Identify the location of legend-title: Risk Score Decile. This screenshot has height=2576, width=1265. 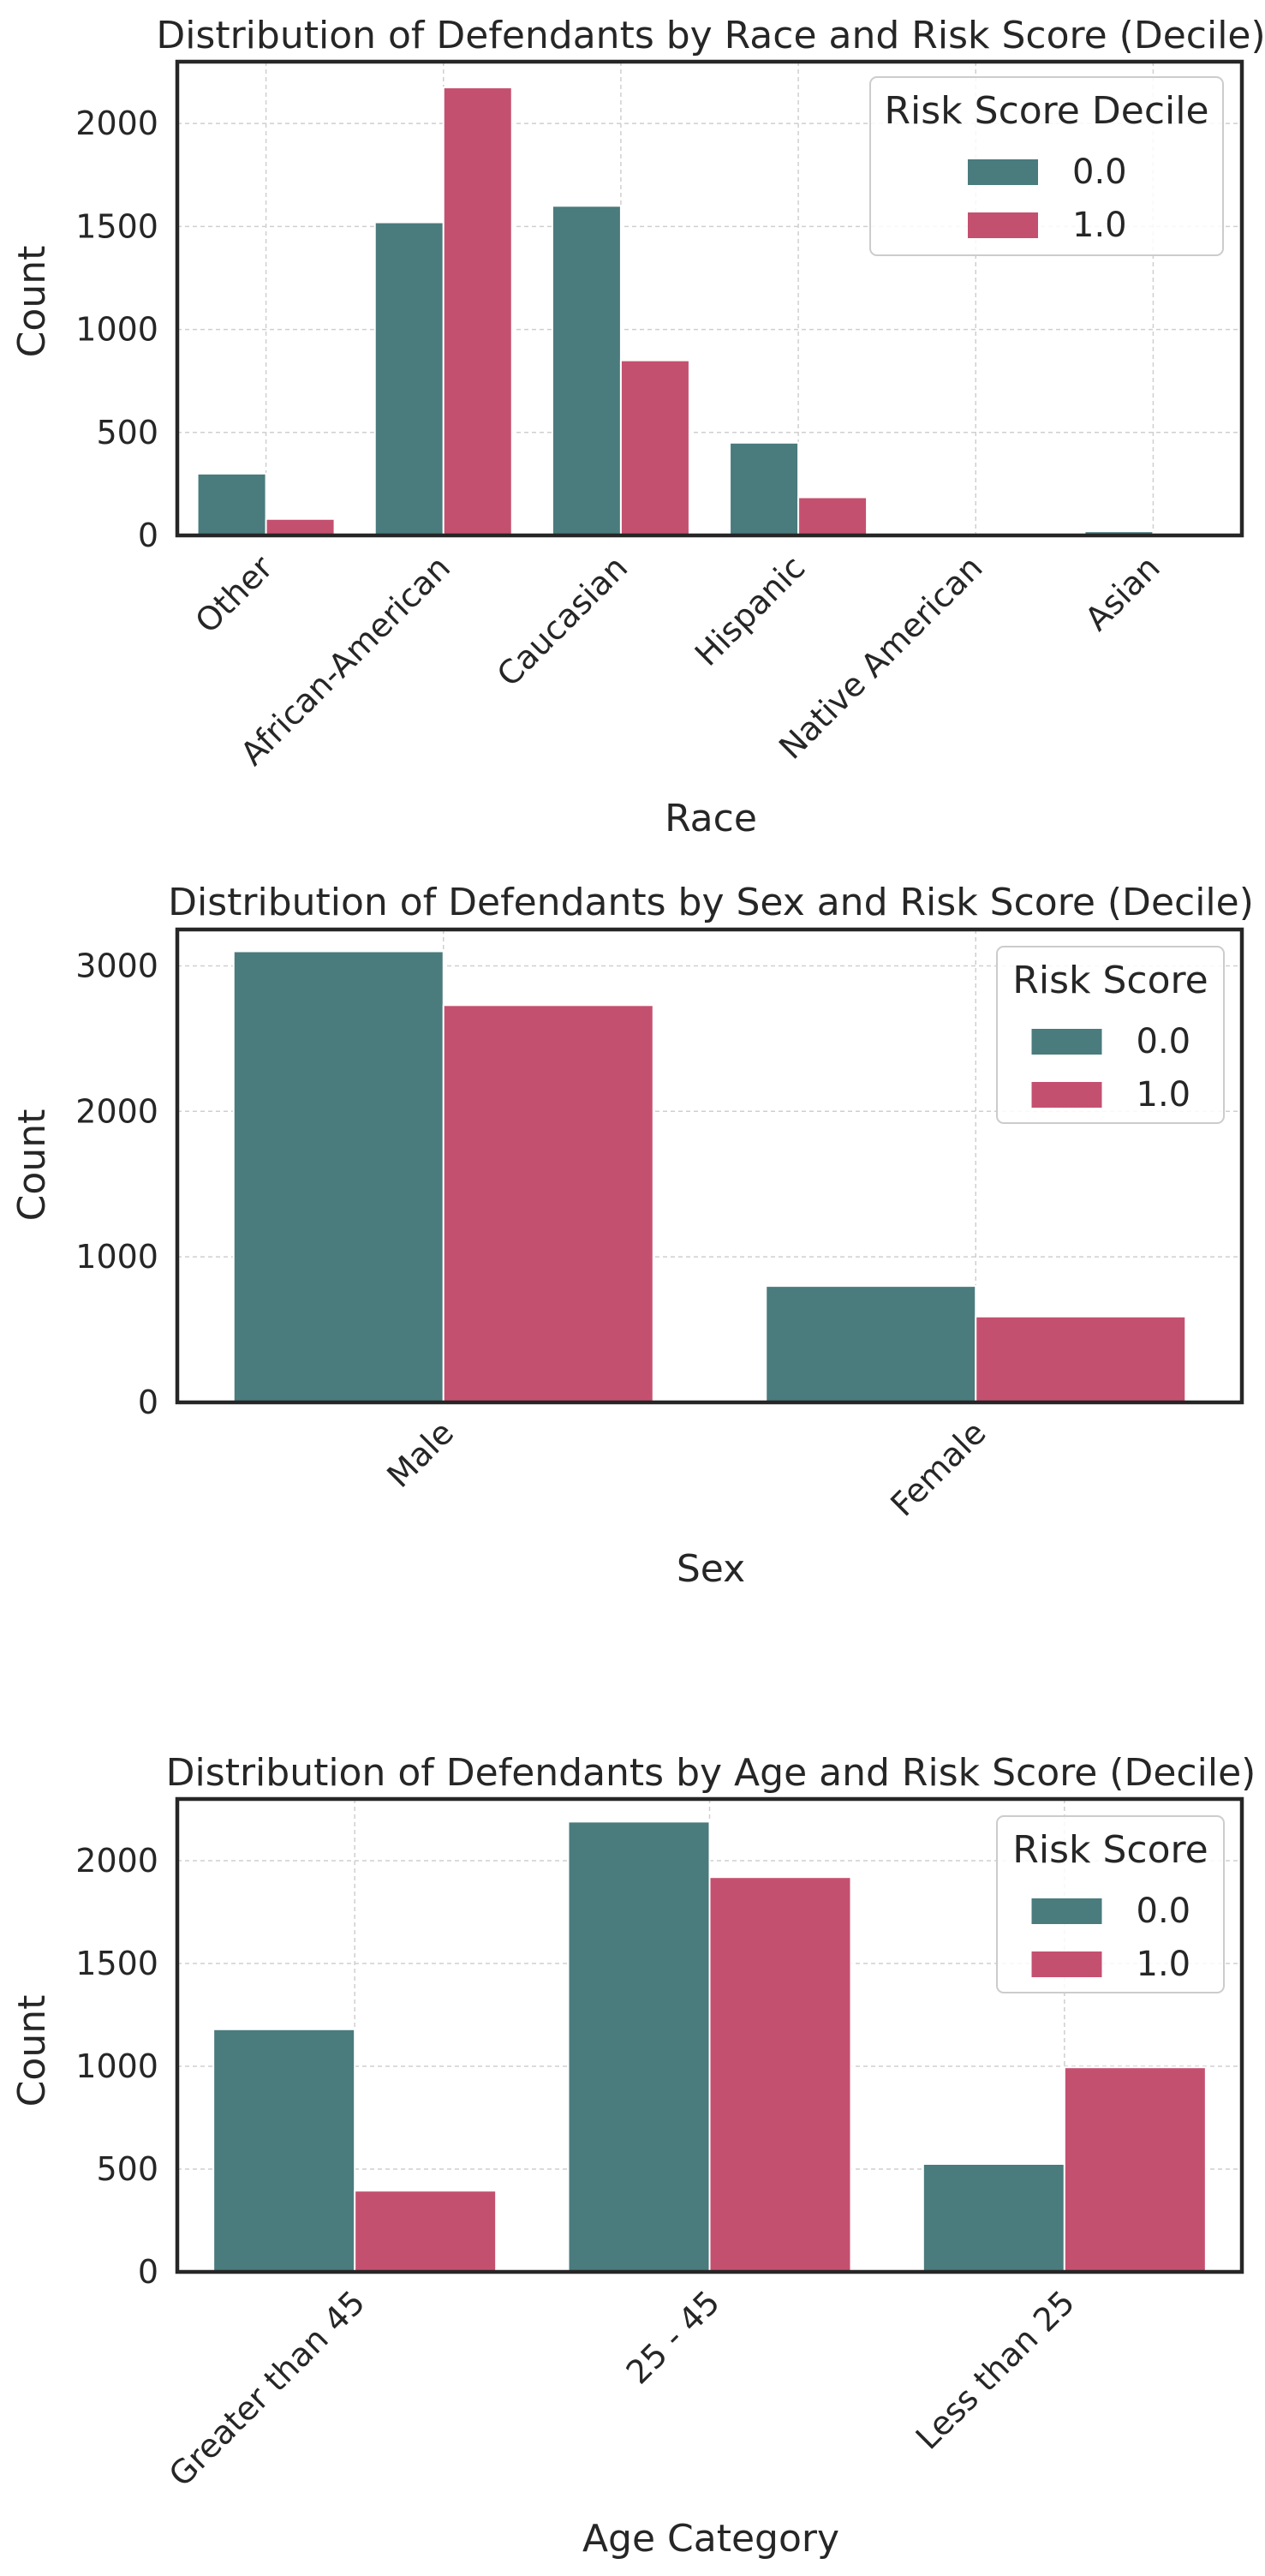
(1046, 111).